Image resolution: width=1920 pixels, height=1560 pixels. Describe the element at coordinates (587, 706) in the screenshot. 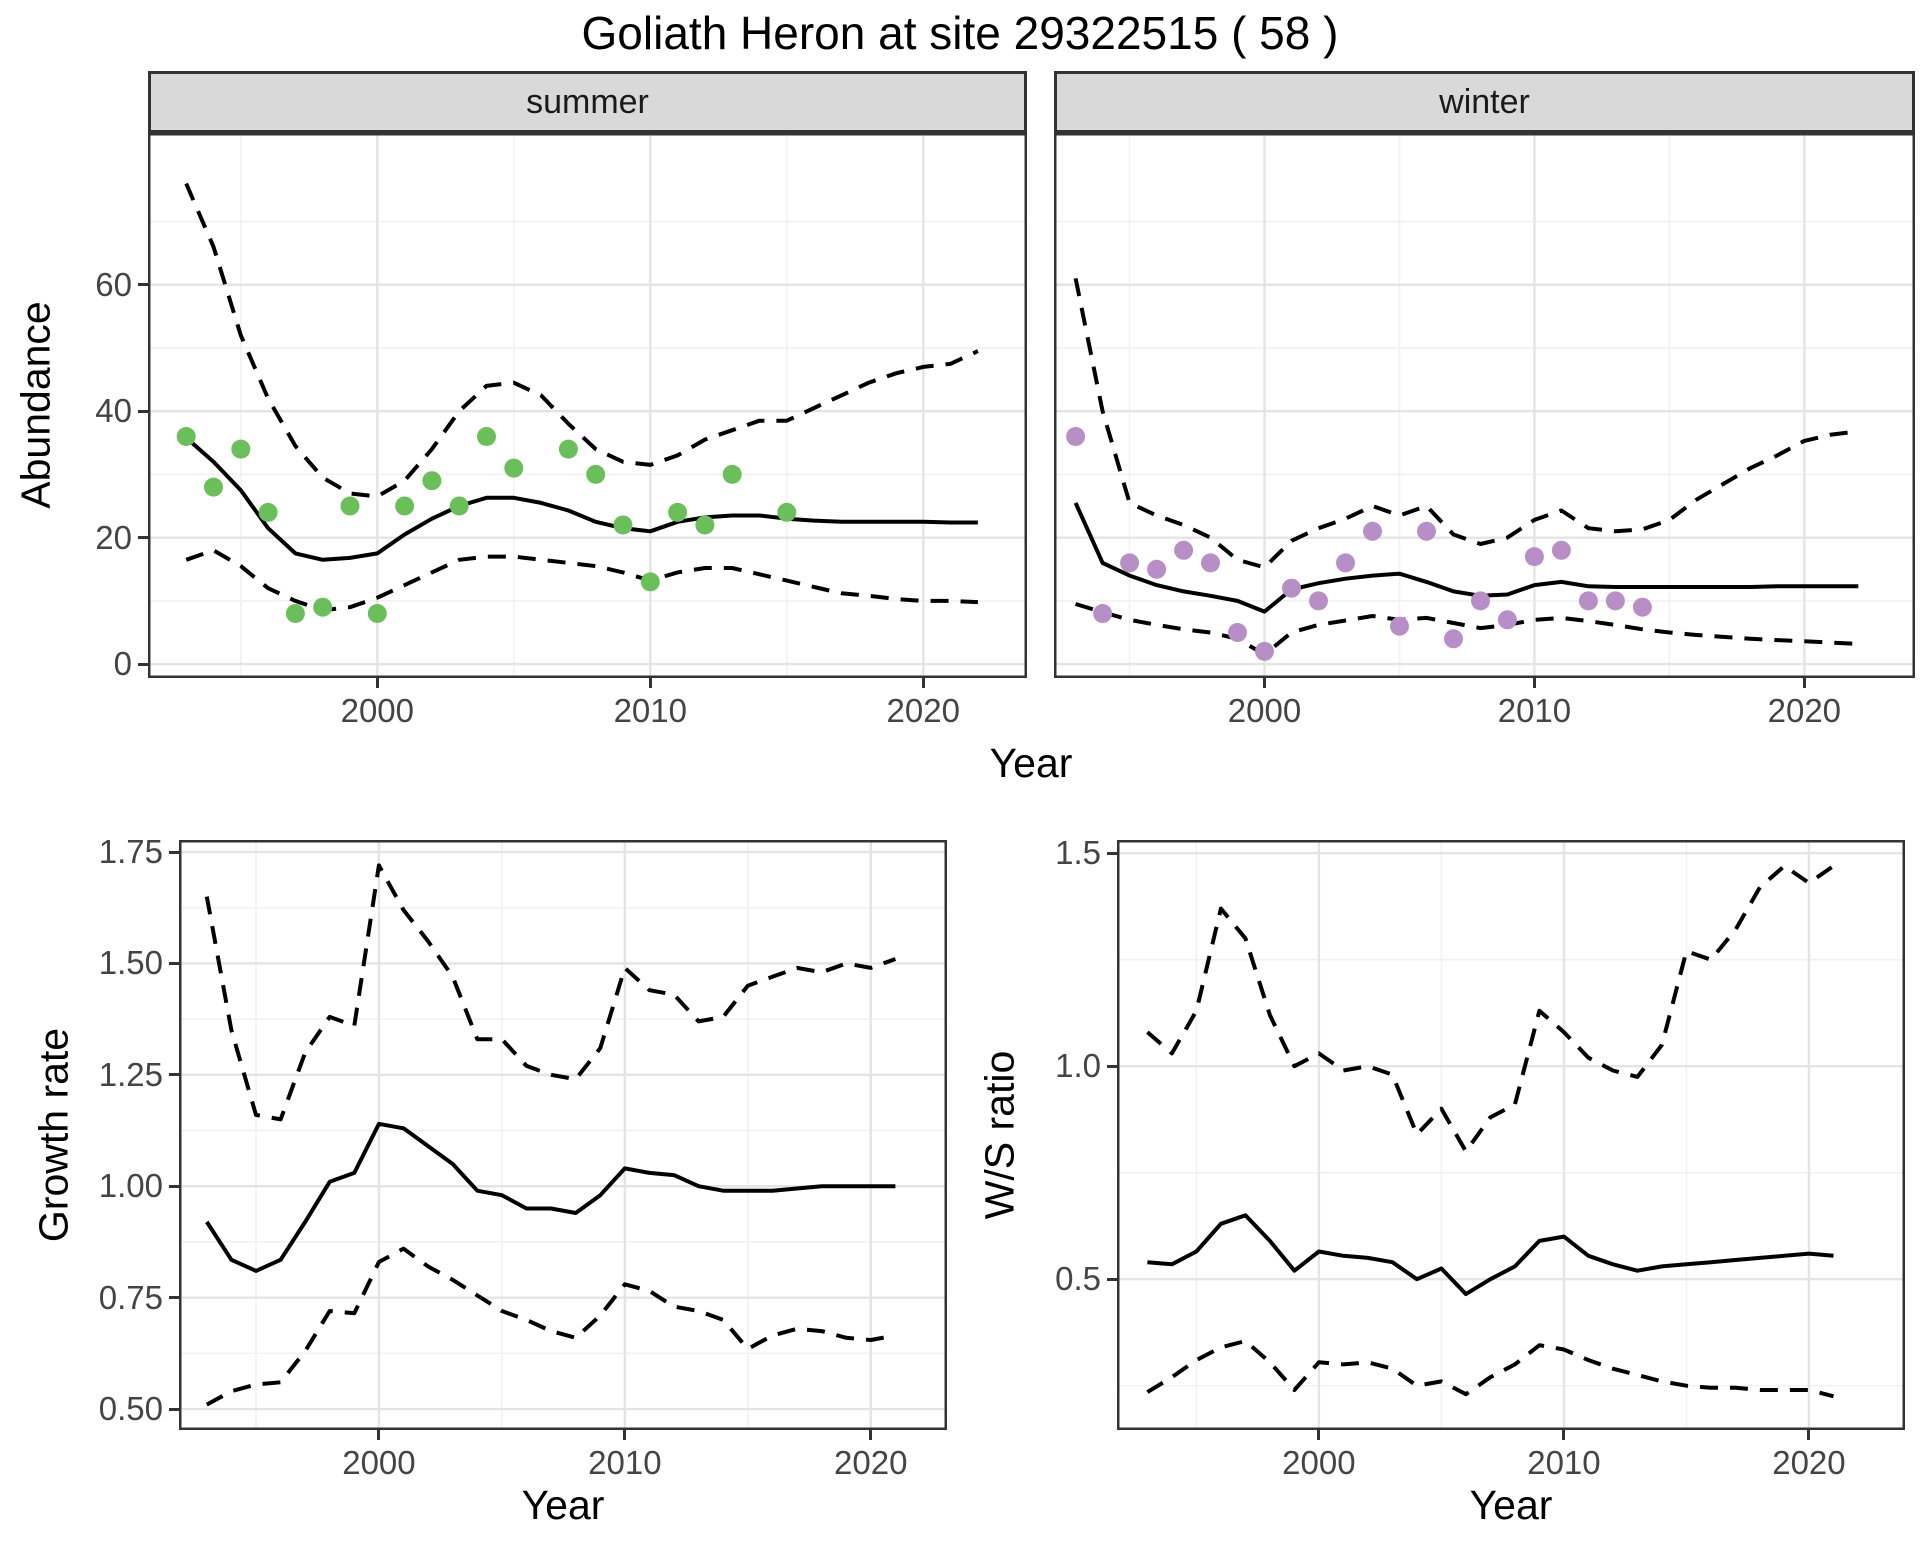

I see `summer-x-axis: 2000 2010 2020` at that location.